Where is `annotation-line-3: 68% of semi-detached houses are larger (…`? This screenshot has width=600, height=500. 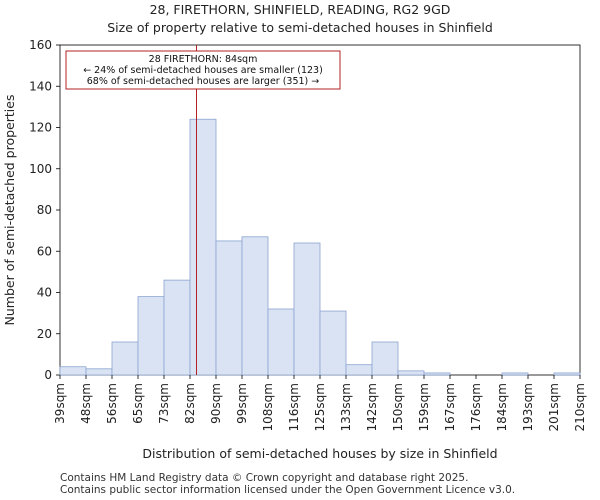
annotation-line-3: 68% of semi-detached houses are larger (… is located at coordinates (203, 81).